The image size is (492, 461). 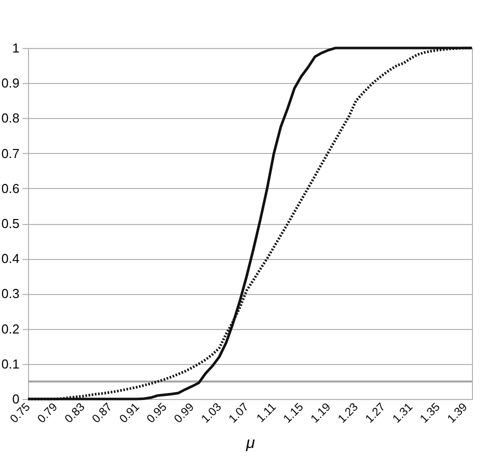 What do you see at coordinates (10, 294) in the screenshot?
I see `y-tick-label: 0.3` at bounding box center [10, 294].